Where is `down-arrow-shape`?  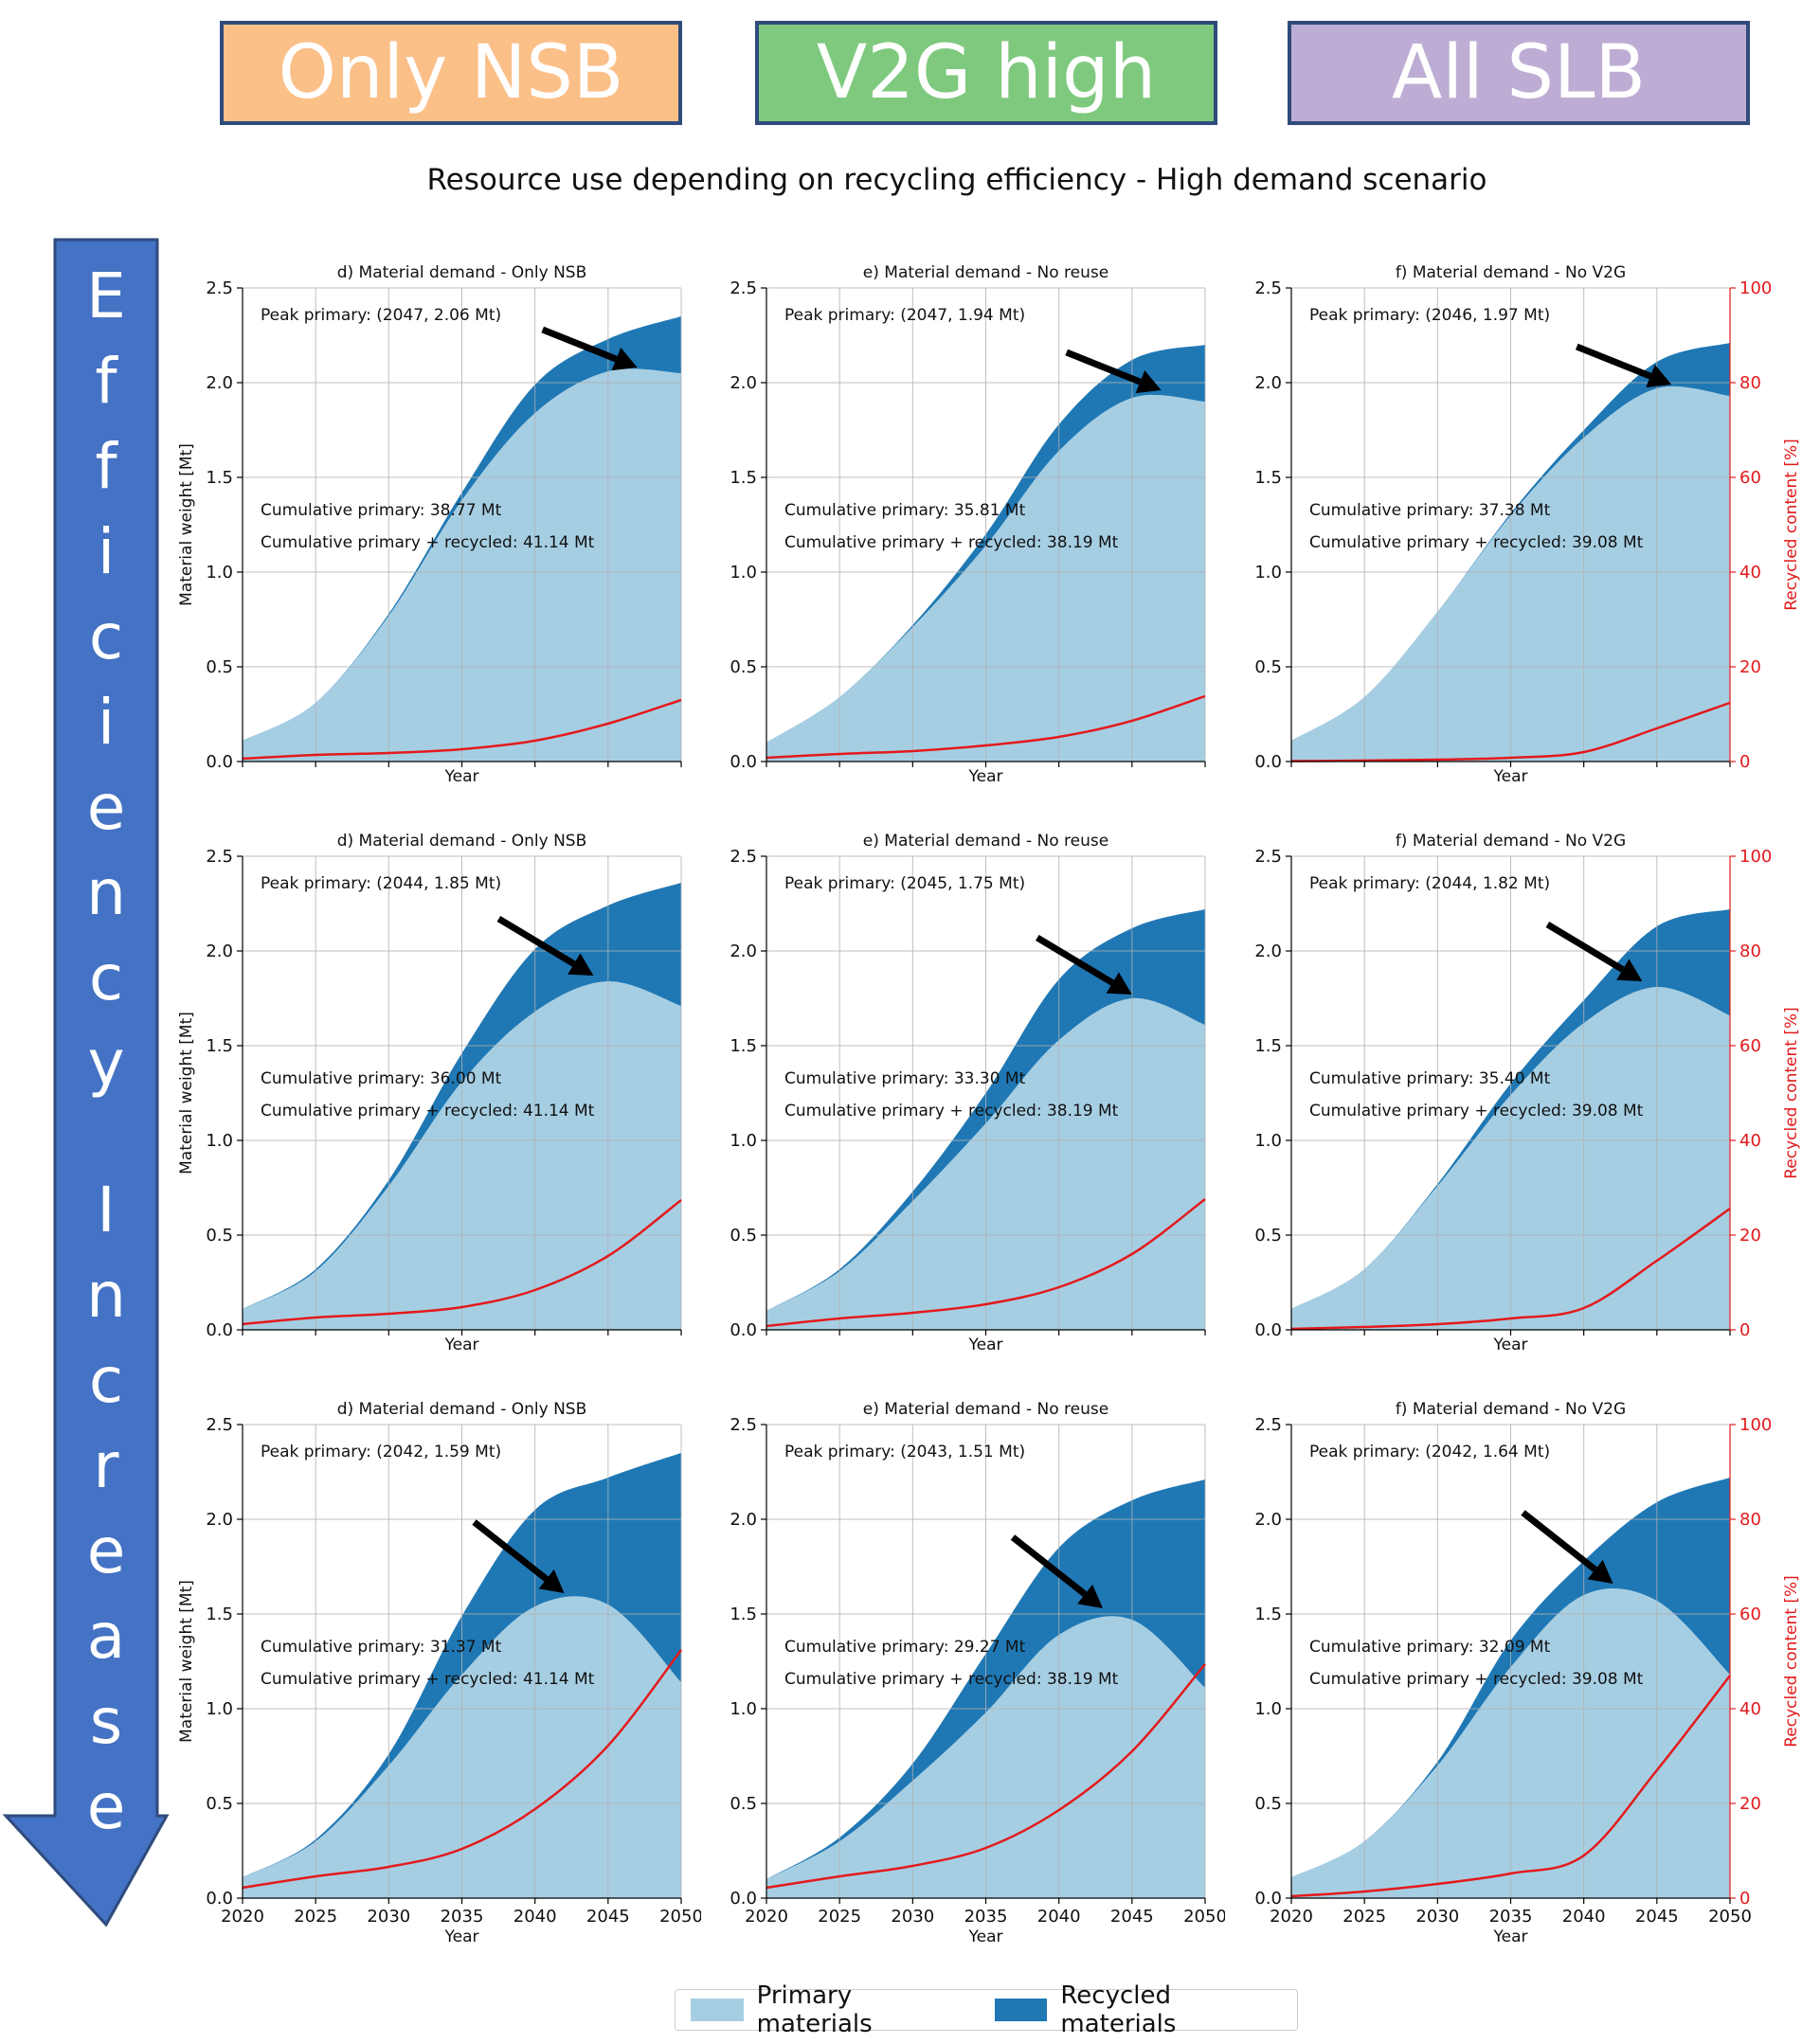 down-arrow-shape is located at coordinates (86, 1082).